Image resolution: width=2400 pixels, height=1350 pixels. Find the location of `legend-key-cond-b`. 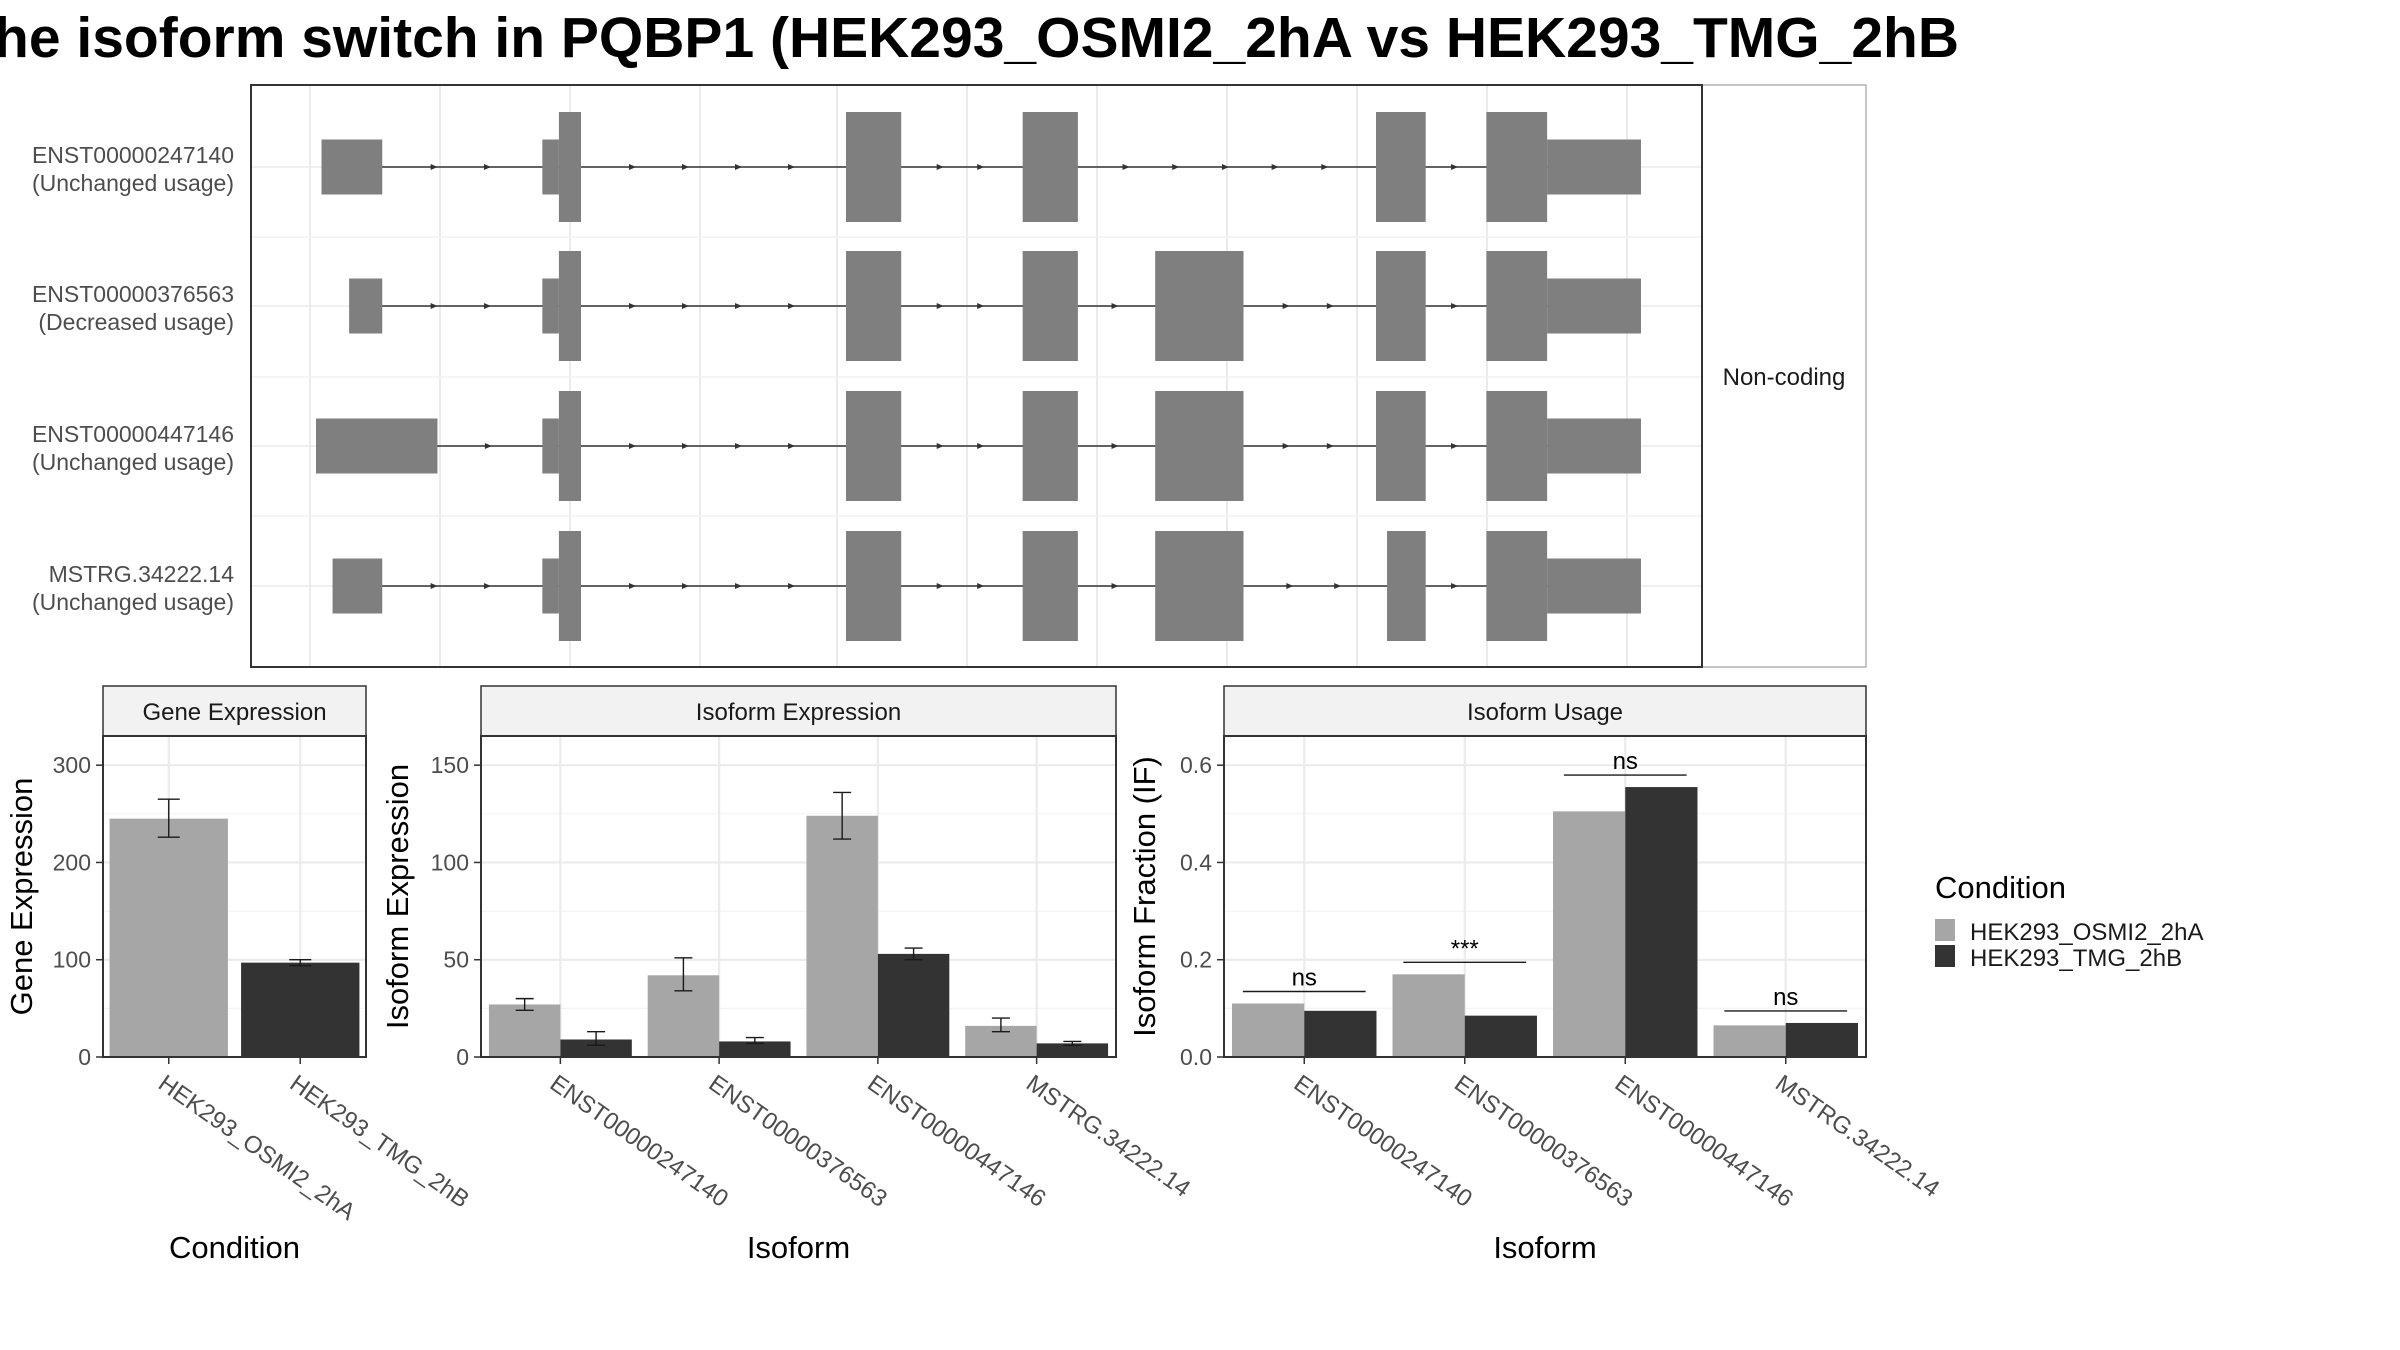

legend-key-cond-b is located at coordinates (1945, 956).